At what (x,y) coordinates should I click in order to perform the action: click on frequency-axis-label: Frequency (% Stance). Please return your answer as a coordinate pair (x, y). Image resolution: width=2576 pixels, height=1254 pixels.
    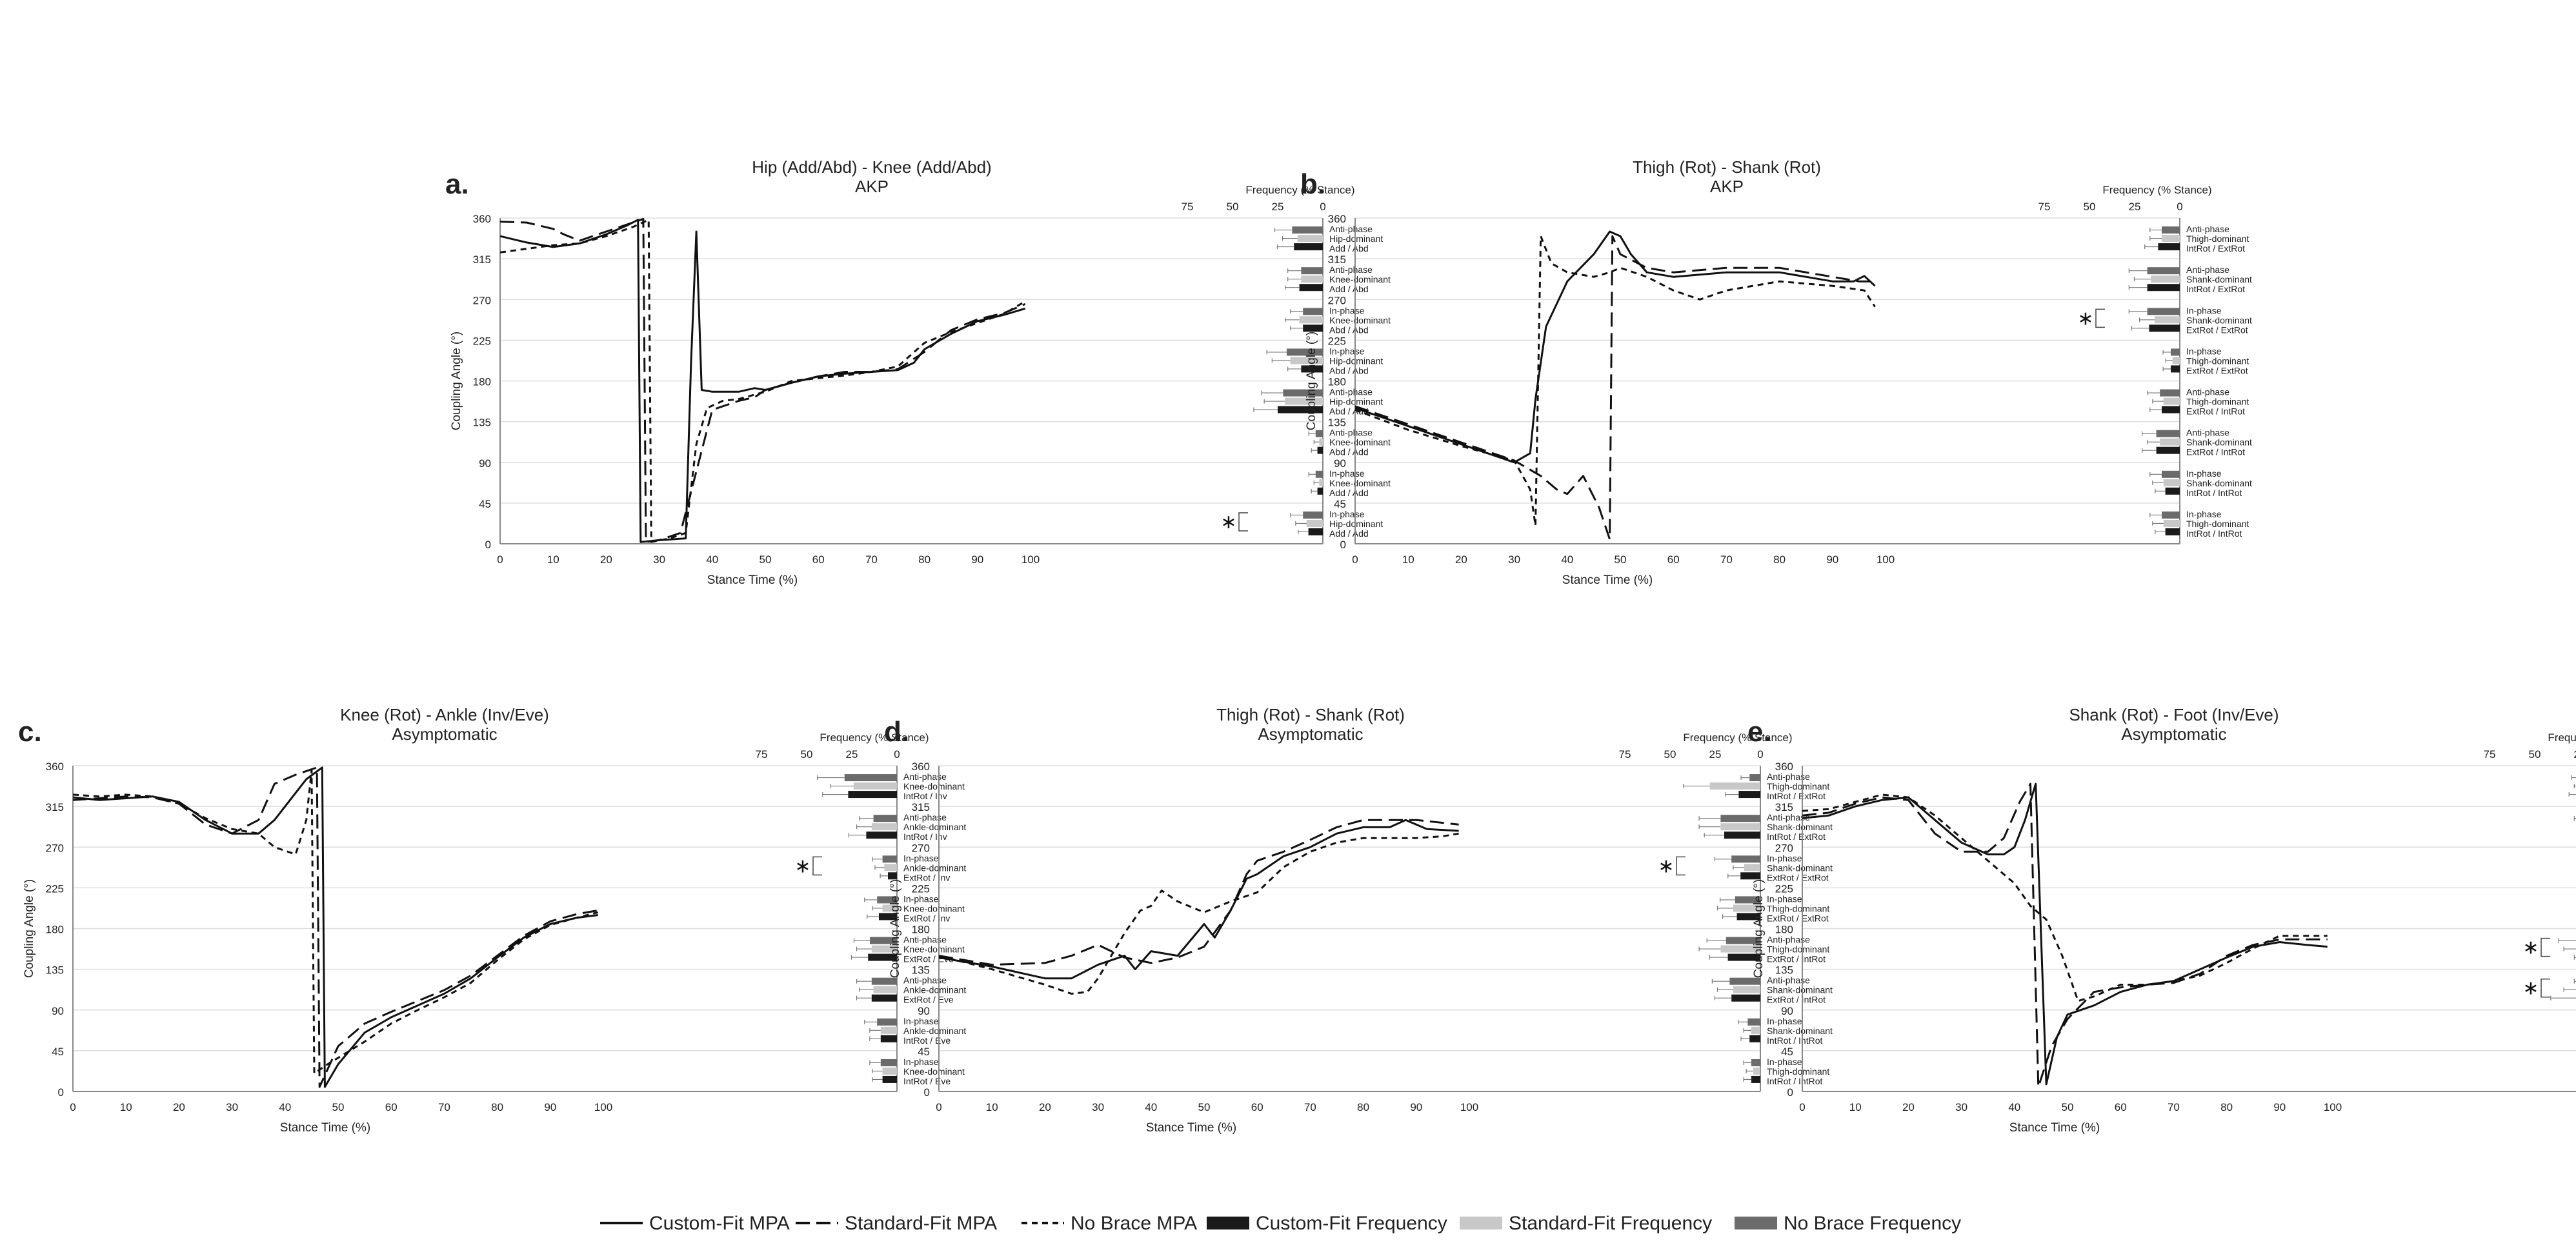
    Looking at the image, I should click on (1299, 190).